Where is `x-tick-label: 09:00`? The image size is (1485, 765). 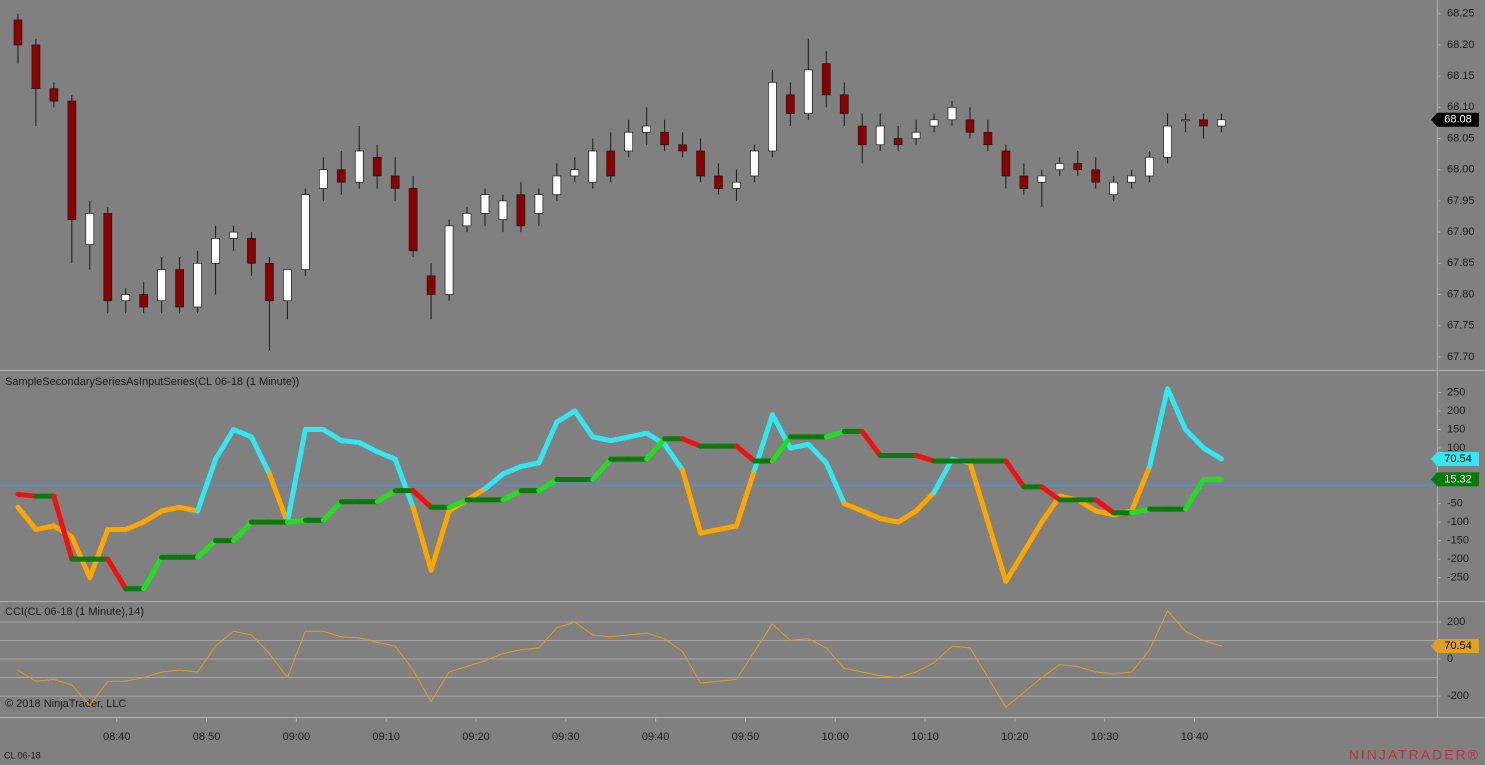
x-tick-label: 09:00 is located at coordinates (297, 737).